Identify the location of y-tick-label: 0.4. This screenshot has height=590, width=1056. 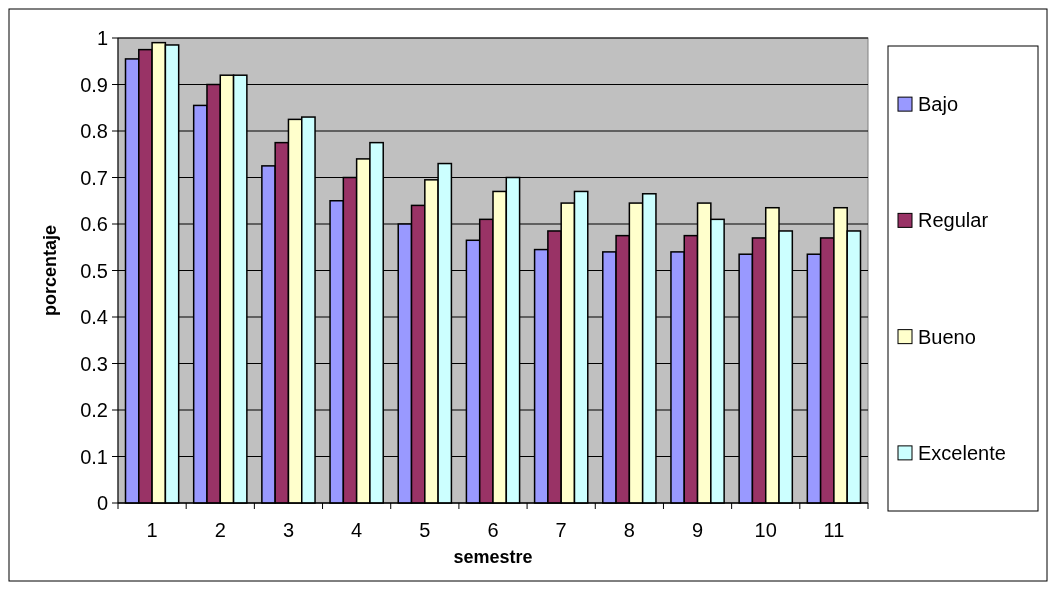
(94, 317).